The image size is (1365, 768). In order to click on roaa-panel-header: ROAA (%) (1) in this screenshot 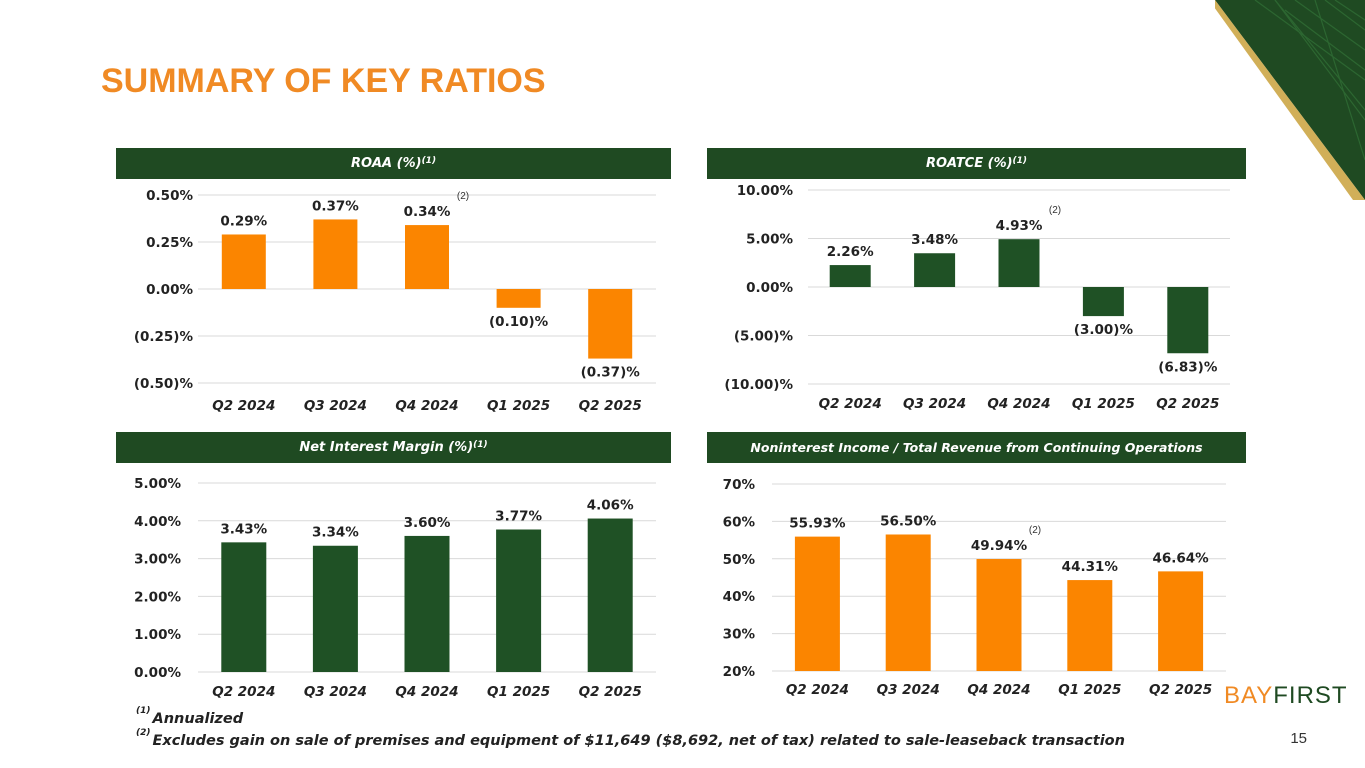, I will do `click(393, 163)`.